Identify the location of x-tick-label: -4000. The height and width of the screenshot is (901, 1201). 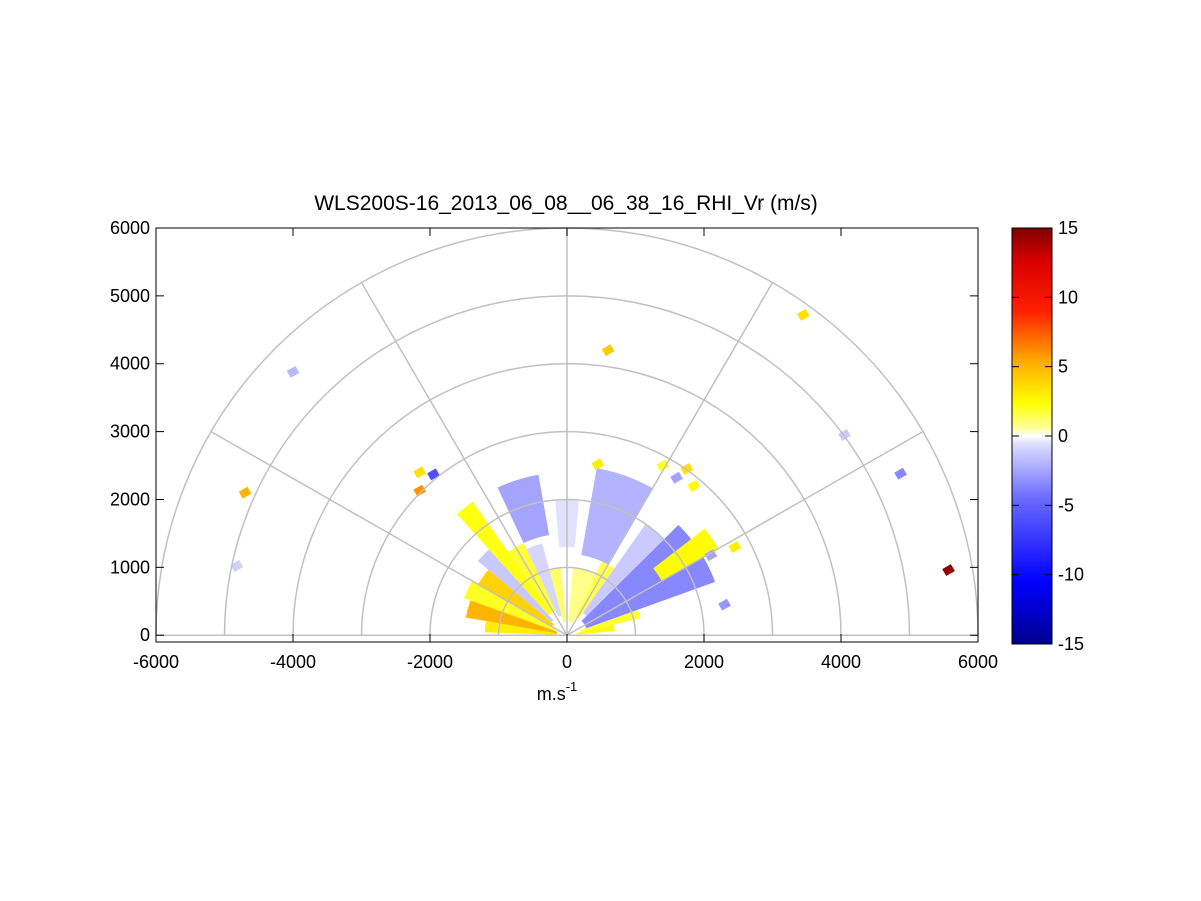
(293, 662).